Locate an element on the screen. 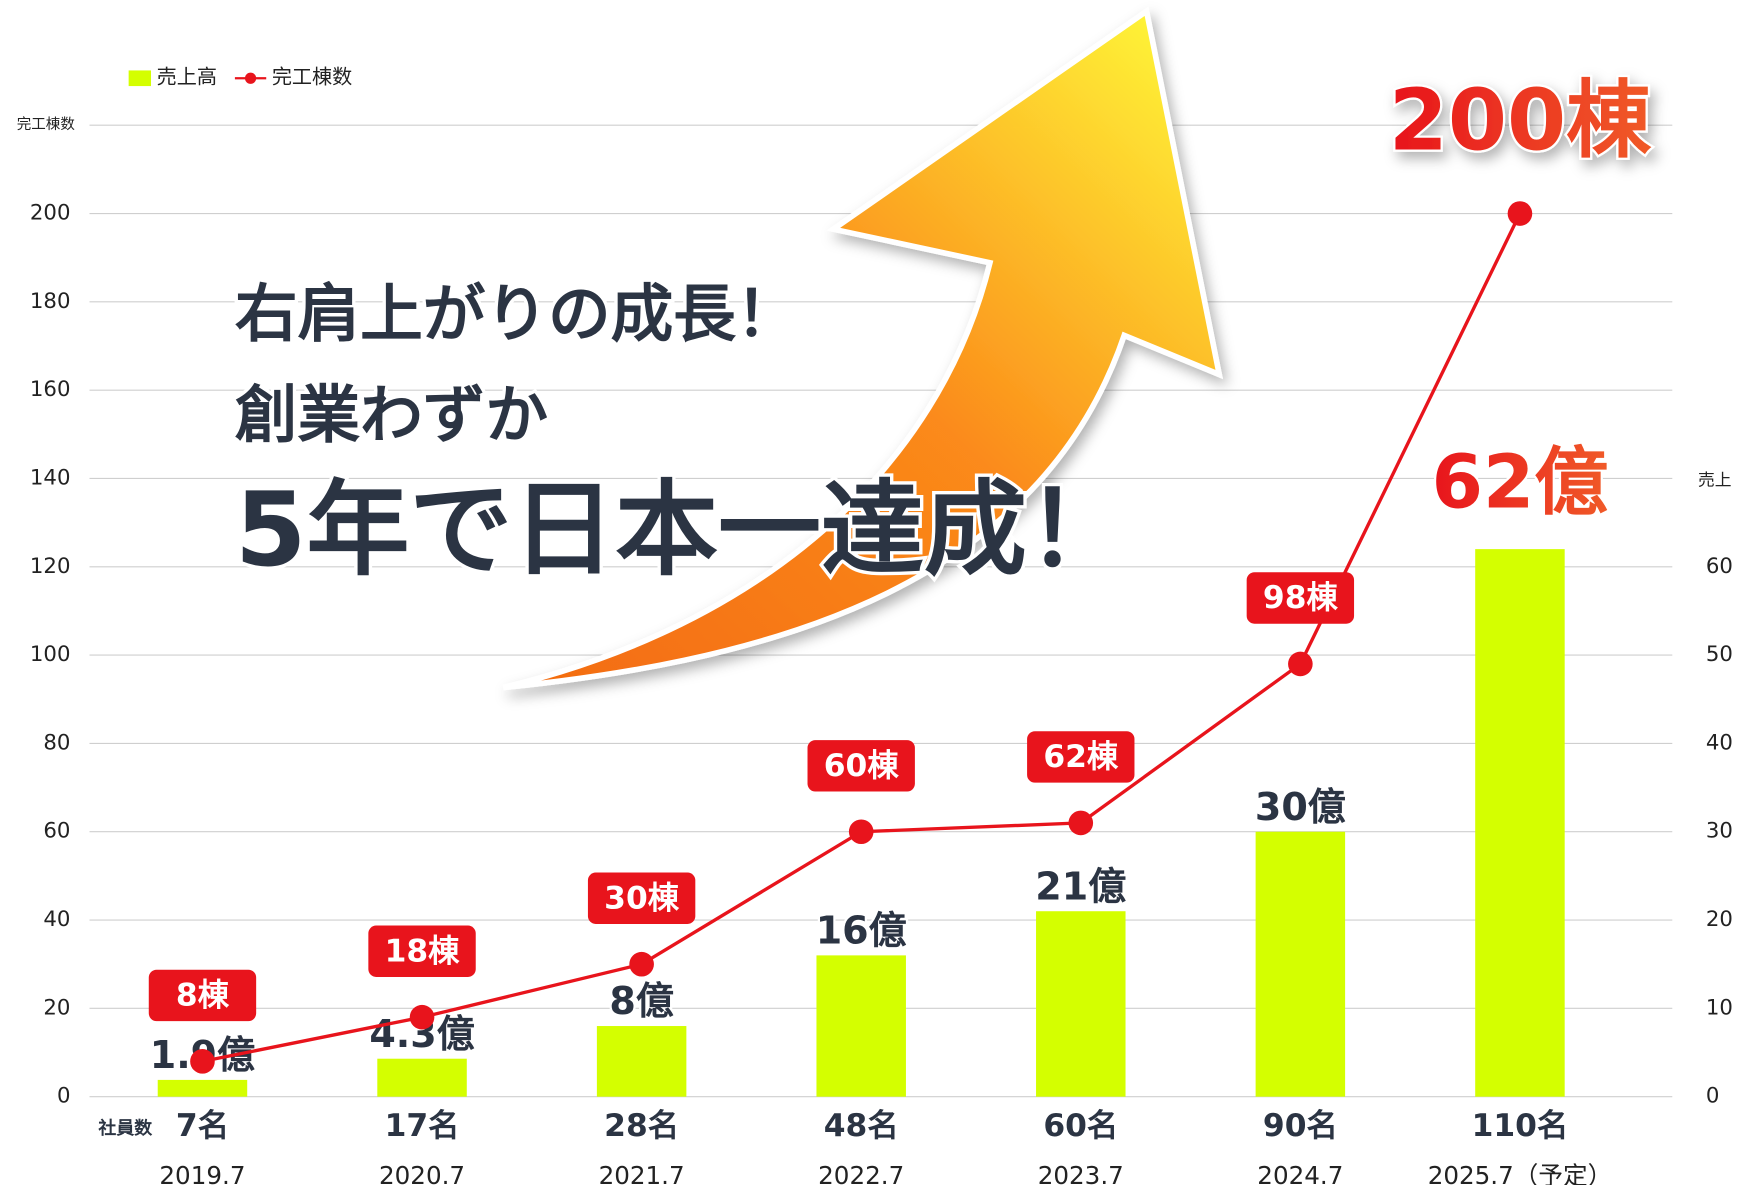 Image resolution: width=1745 pixels, height=1185 pixels. line-value-label: 18棟 is located at coordinates (423, 951).